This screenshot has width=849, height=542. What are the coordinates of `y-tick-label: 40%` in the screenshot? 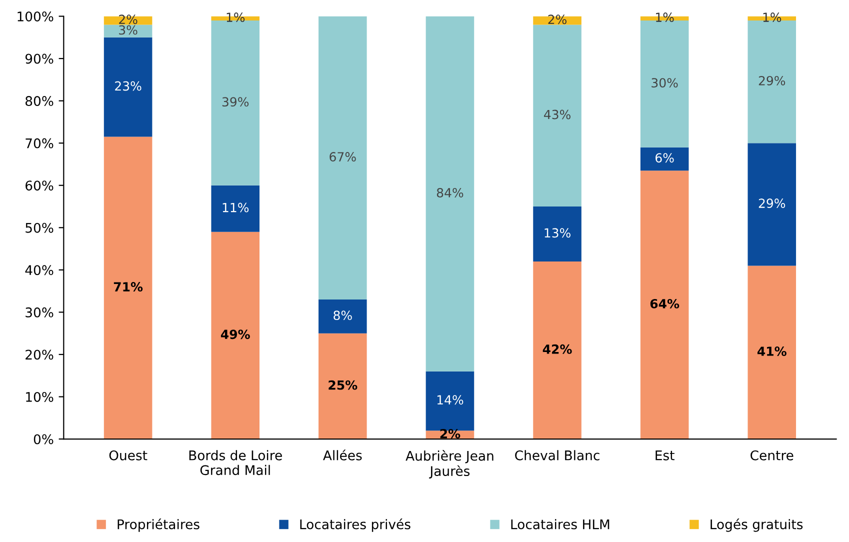 It's located at (39, 270).